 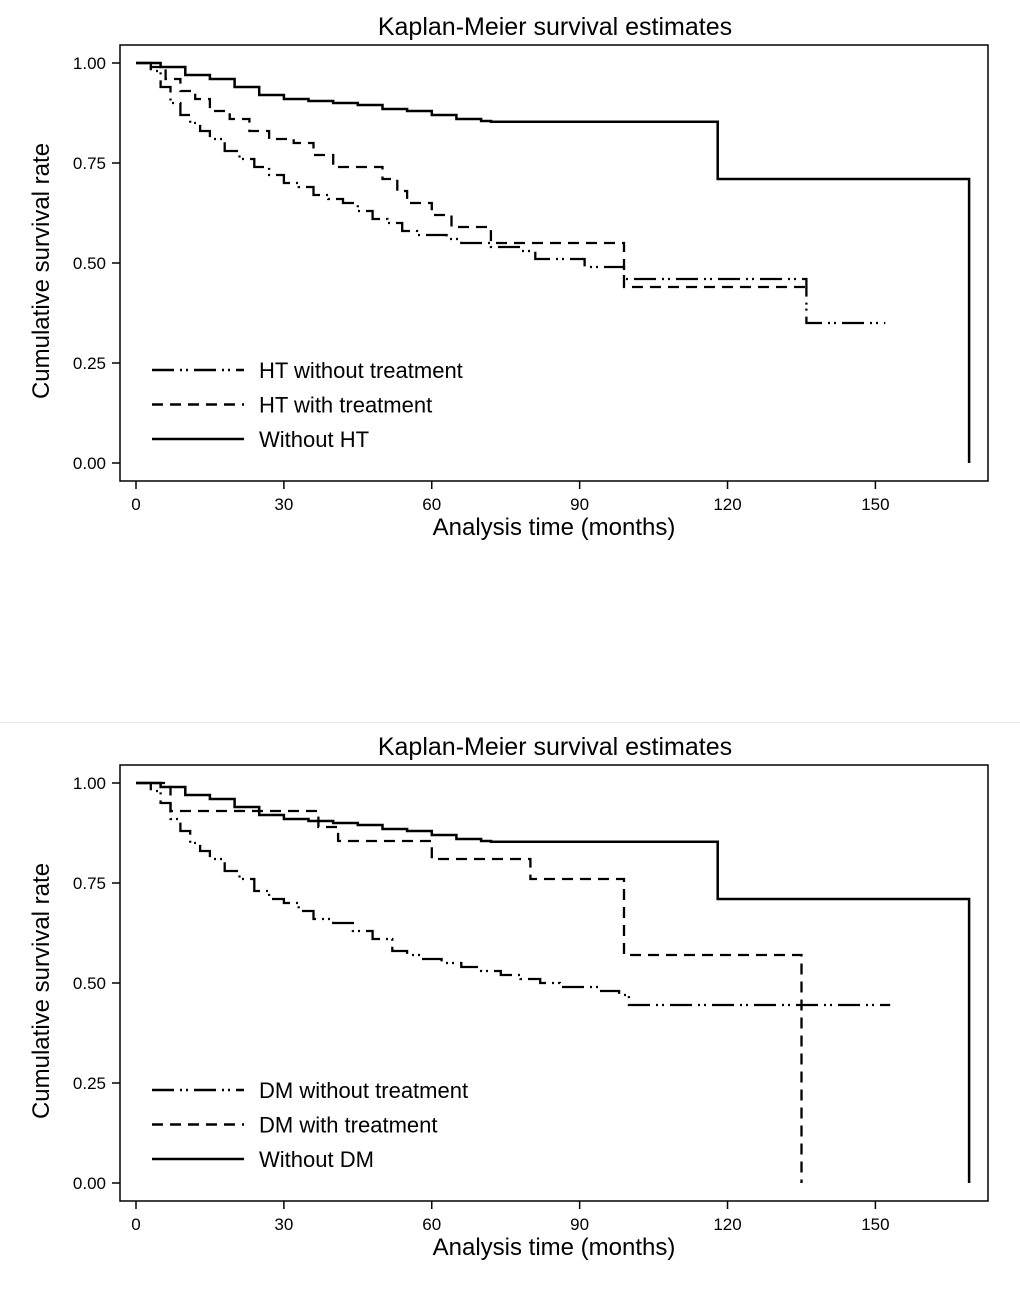 What do you see at coordinates (345, 405) in the screenshot?
I see `legend-label: HT with treatment` at bounding box center [345, 405].